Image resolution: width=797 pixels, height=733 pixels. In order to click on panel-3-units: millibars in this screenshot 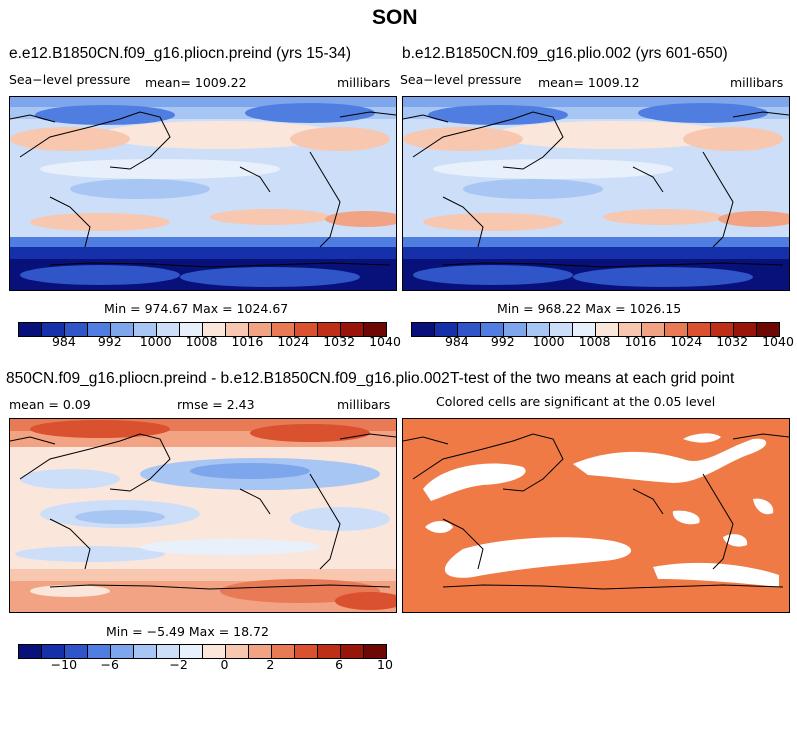, I will do `click(364, 404)`.